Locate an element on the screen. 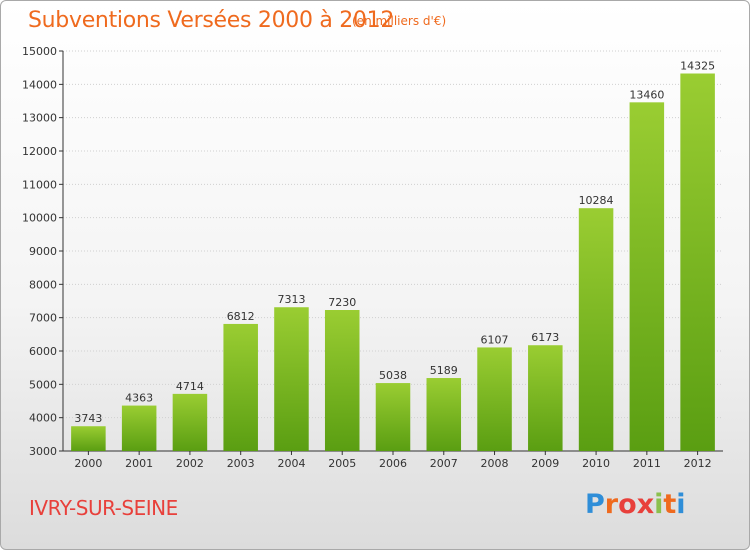  y-tick-label: 14000 is located at coordinates (39, 84).